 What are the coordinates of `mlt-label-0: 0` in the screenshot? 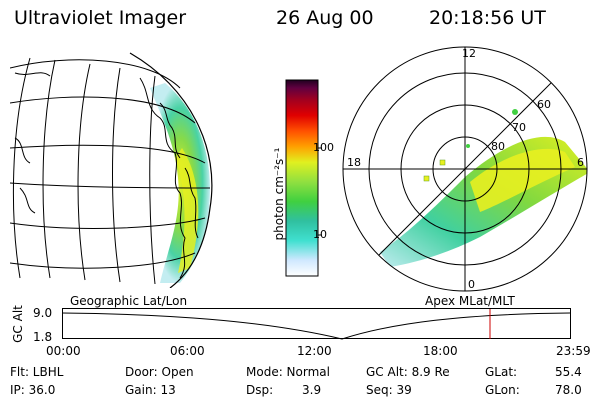 It's located at (471, 284).